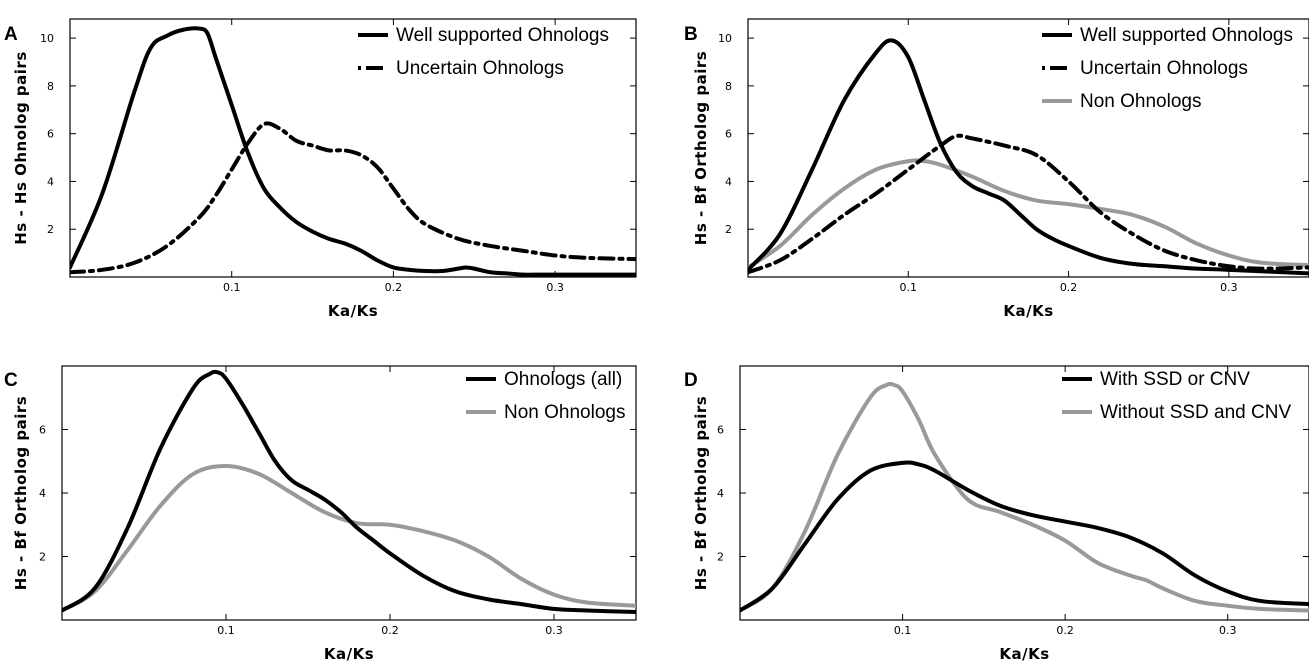  What do you see at coordinates (21, 148) in the screenshot?
I see `y-axis-title: Hs - Hs Ohnolog pairs` at bounding box center [21, 148].